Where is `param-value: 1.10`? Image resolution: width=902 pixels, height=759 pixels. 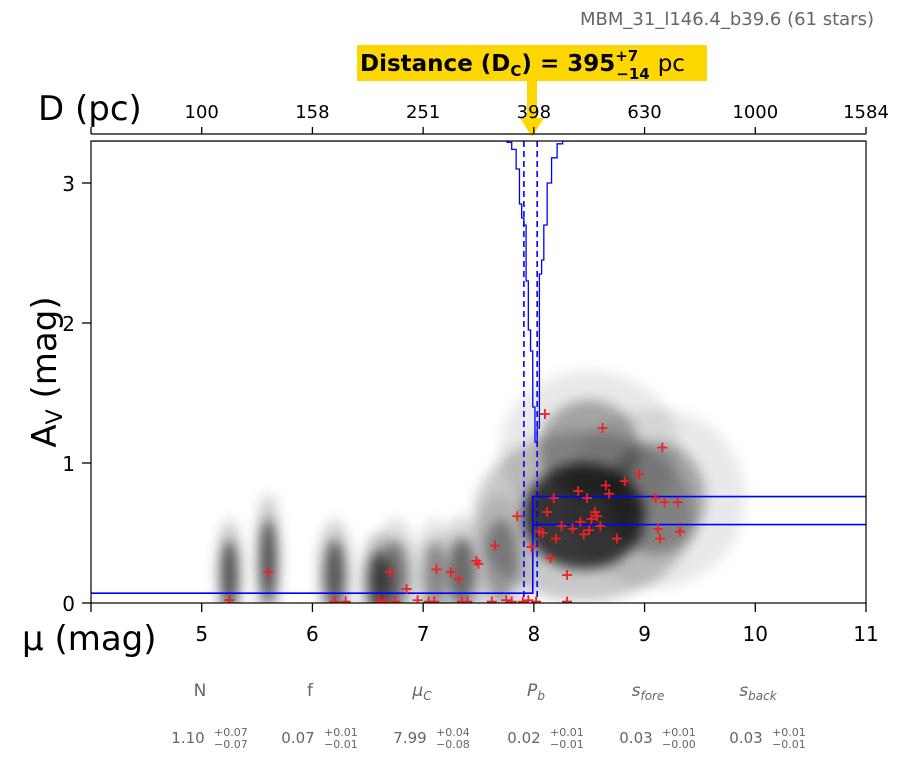
param-value: 1.10 is located at coordinates (187, 738).